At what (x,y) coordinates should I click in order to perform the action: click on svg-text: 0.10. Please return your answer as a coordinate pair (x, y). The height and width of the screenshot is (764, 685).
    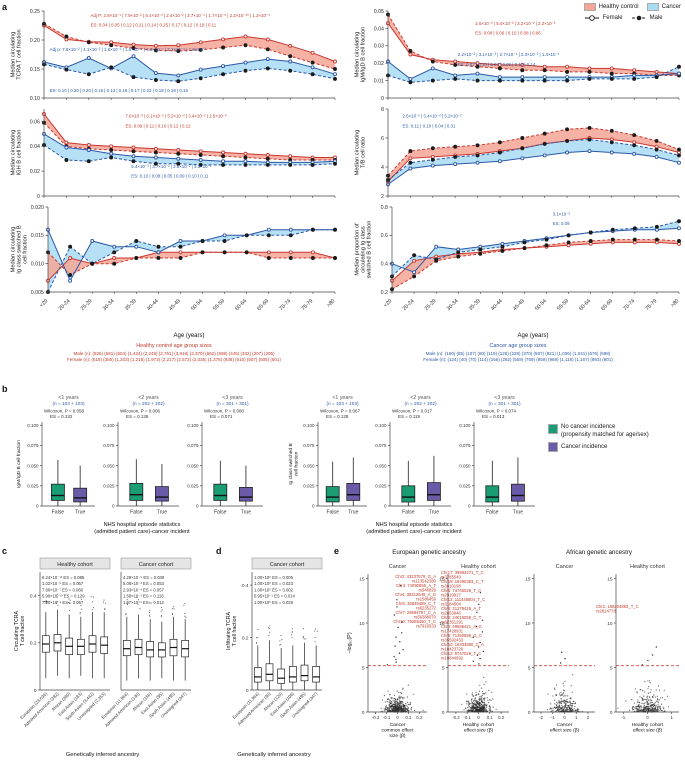
    Looking at the image, I should click on (35, 99).